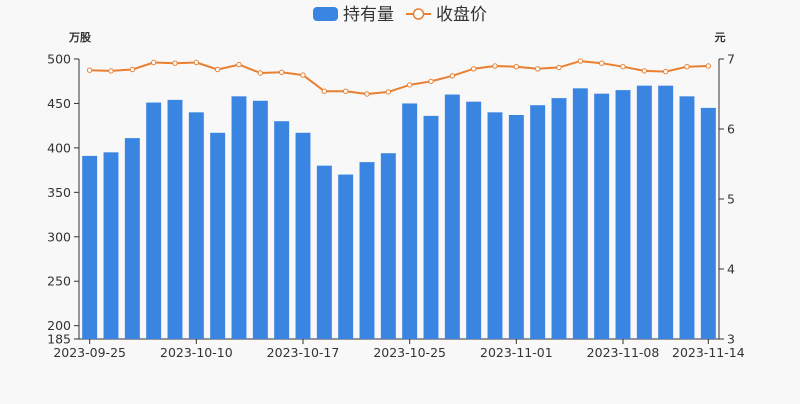 The height and width of the screenshot is (404, 800). What do you see at coordinates (400, 15) in the screenshot?
I see `legend: 持有量 收盘价` at bounding box center [400, 15].